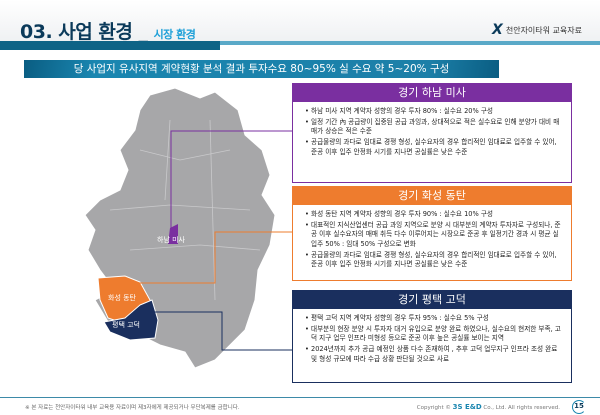 Image resolution: width=600 pixels, height=415 pixels. What do you see at coordinates (110, 45) in the screenshot?
I see `header-bar` at bounding box center [110, 45].